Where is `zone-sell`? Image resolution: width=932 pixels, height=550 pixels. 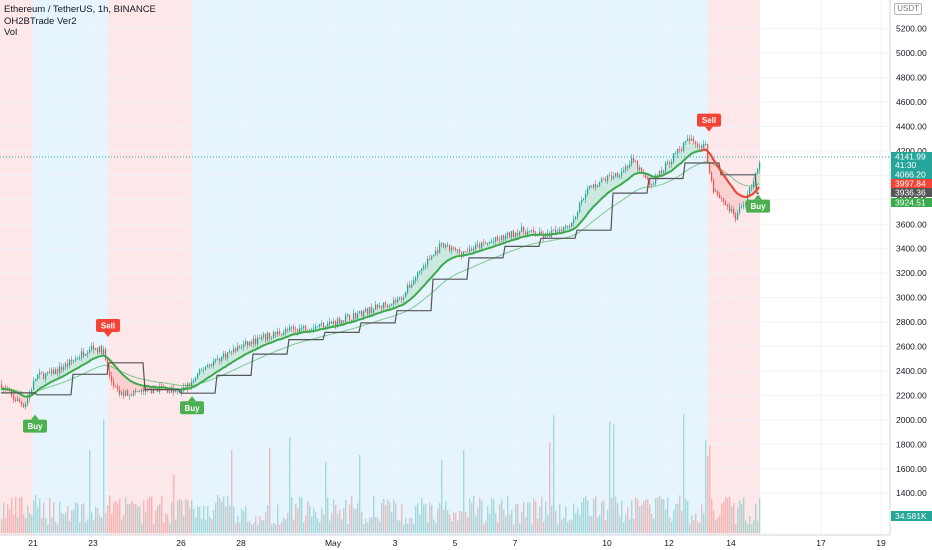
zone-sell is located at coordinates (16, 267).